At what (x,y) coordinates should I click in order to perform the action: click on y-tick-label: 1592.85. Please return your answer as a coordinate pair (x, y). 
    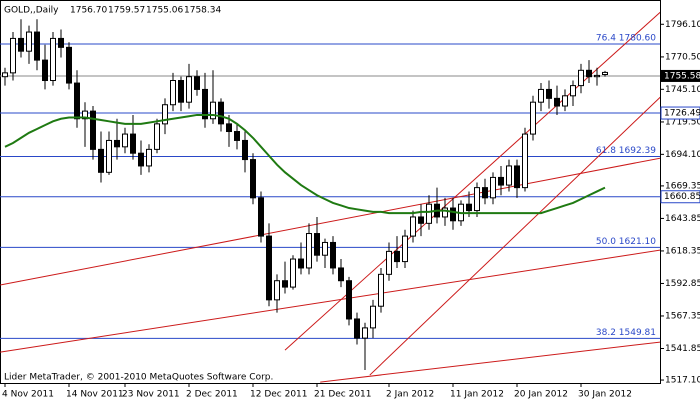
    Looking at the image, I should click on (682, 284).